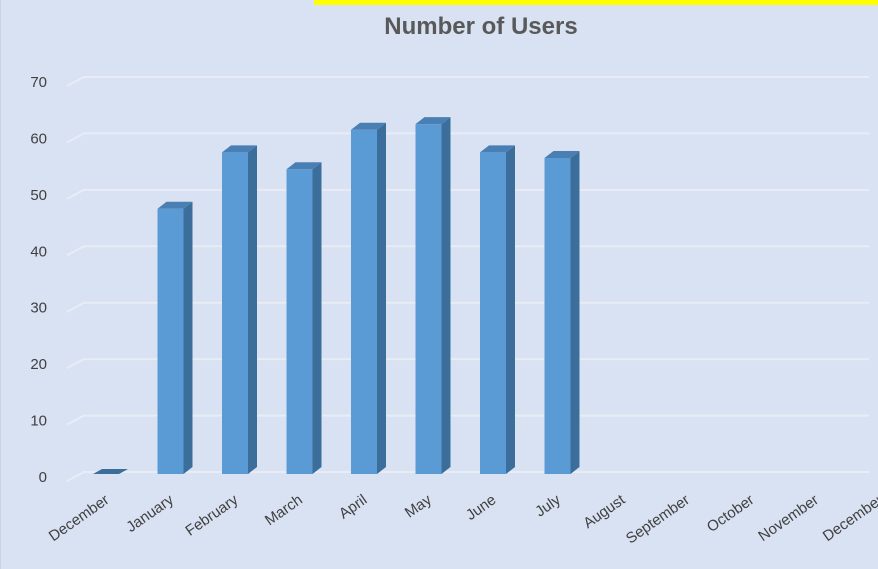 This screenshot has height=569, width=878. What do you see at coordinates (38, 421) in the screenshot?
I see `y-tick-label: 10` at bounding box center [38, 421].